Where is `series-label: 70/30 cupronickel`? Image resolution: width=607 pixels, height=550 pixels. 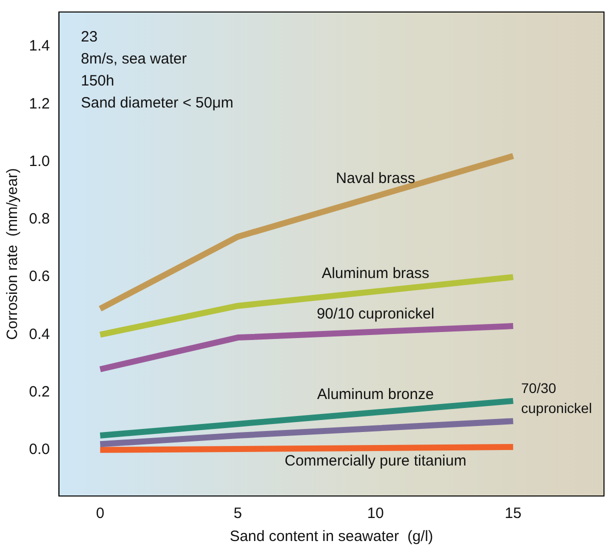
series-label: 70/30 cupronickel is located at coordinates (556, 398).